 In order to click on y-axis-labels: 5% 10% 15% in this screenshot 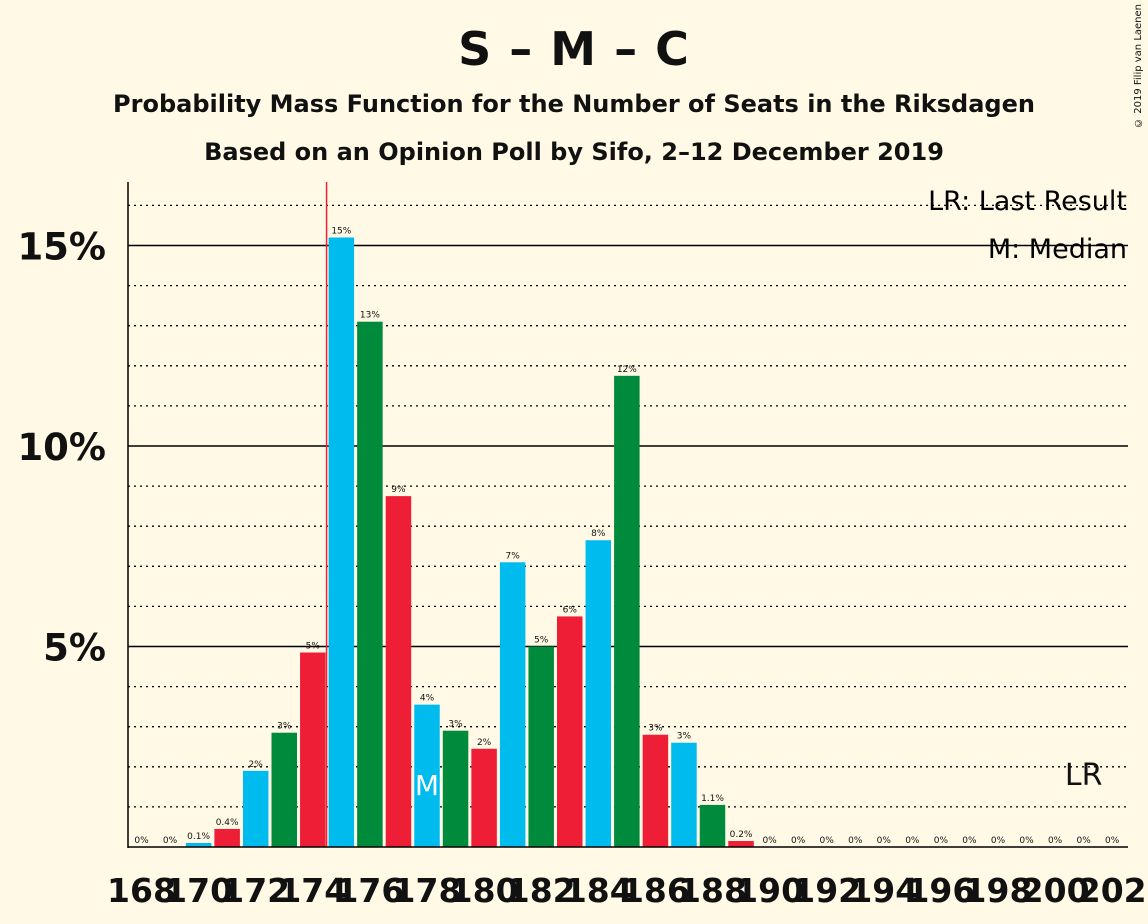, I will do `click(61, 448)`.